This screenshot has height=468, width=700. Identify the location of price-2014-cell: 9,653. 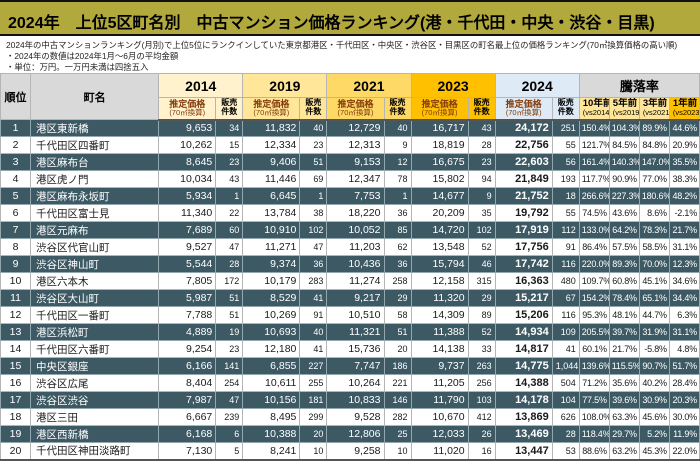
(187, 128).